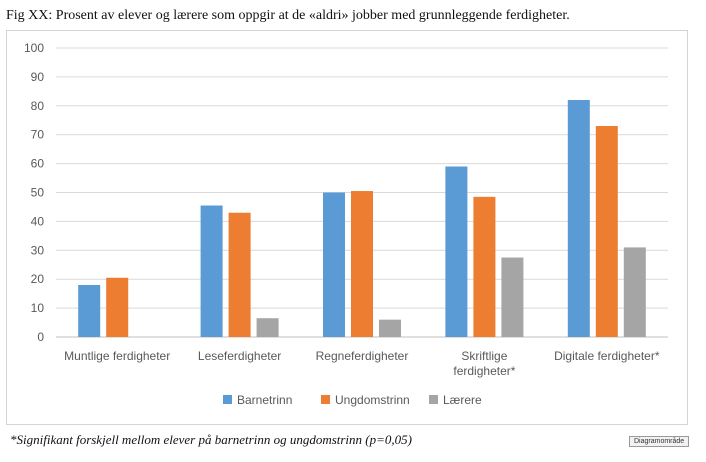 The width and height of the screenshot is (706, 462). I want to click on legend-label: Lærere, so click(462, 400).